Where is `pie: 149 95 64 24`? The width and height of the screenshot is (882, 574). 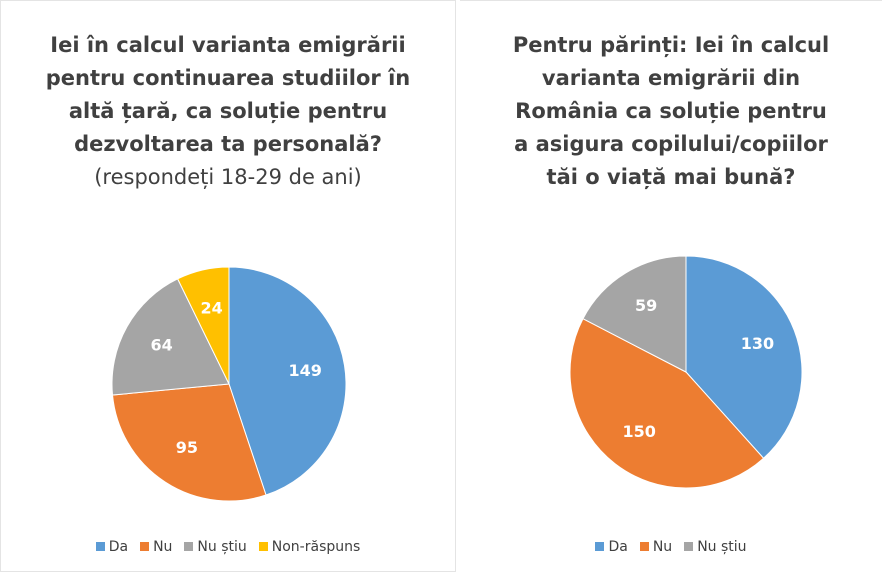 pie: 149 95 64 24 is located at coordinates (229, 384).